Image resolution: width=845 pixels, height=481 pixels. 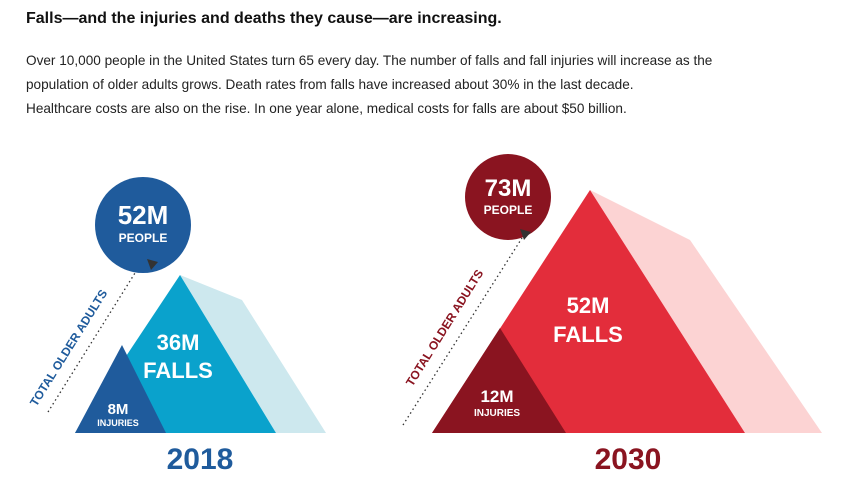 What do you see at coordinates (496, 396) in the screenshot?
I see `injuries-value: 12M` at bounding box center [496, 396].